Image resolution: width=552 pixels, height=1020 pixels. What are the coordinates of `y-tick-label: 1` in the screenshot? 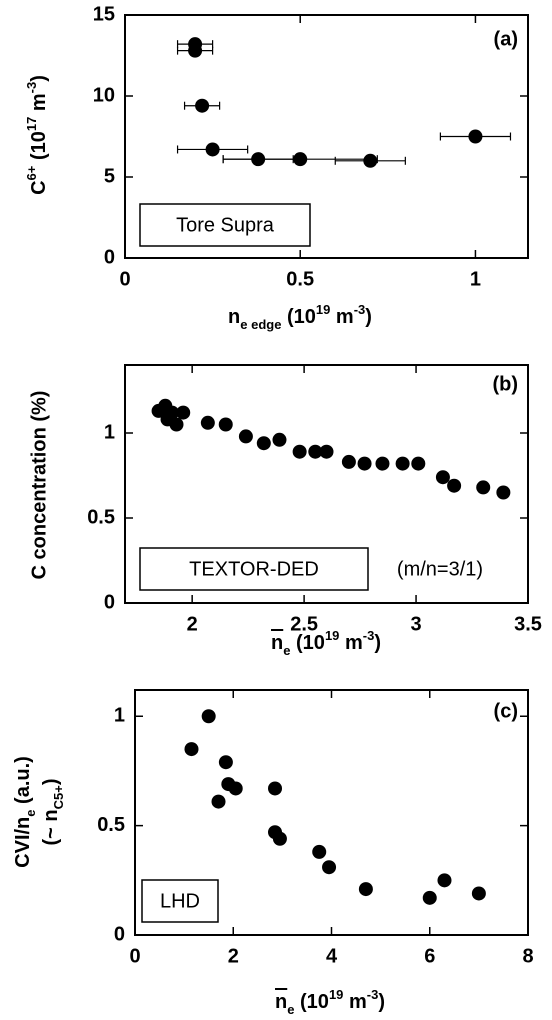 It's located at (109, 432).